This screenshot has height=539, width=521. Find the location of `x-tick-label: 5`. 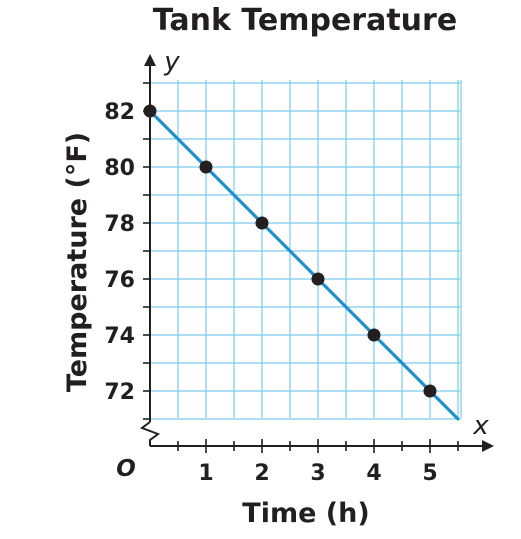

x-tick-label: 5 is located at coordinates (429, 473).